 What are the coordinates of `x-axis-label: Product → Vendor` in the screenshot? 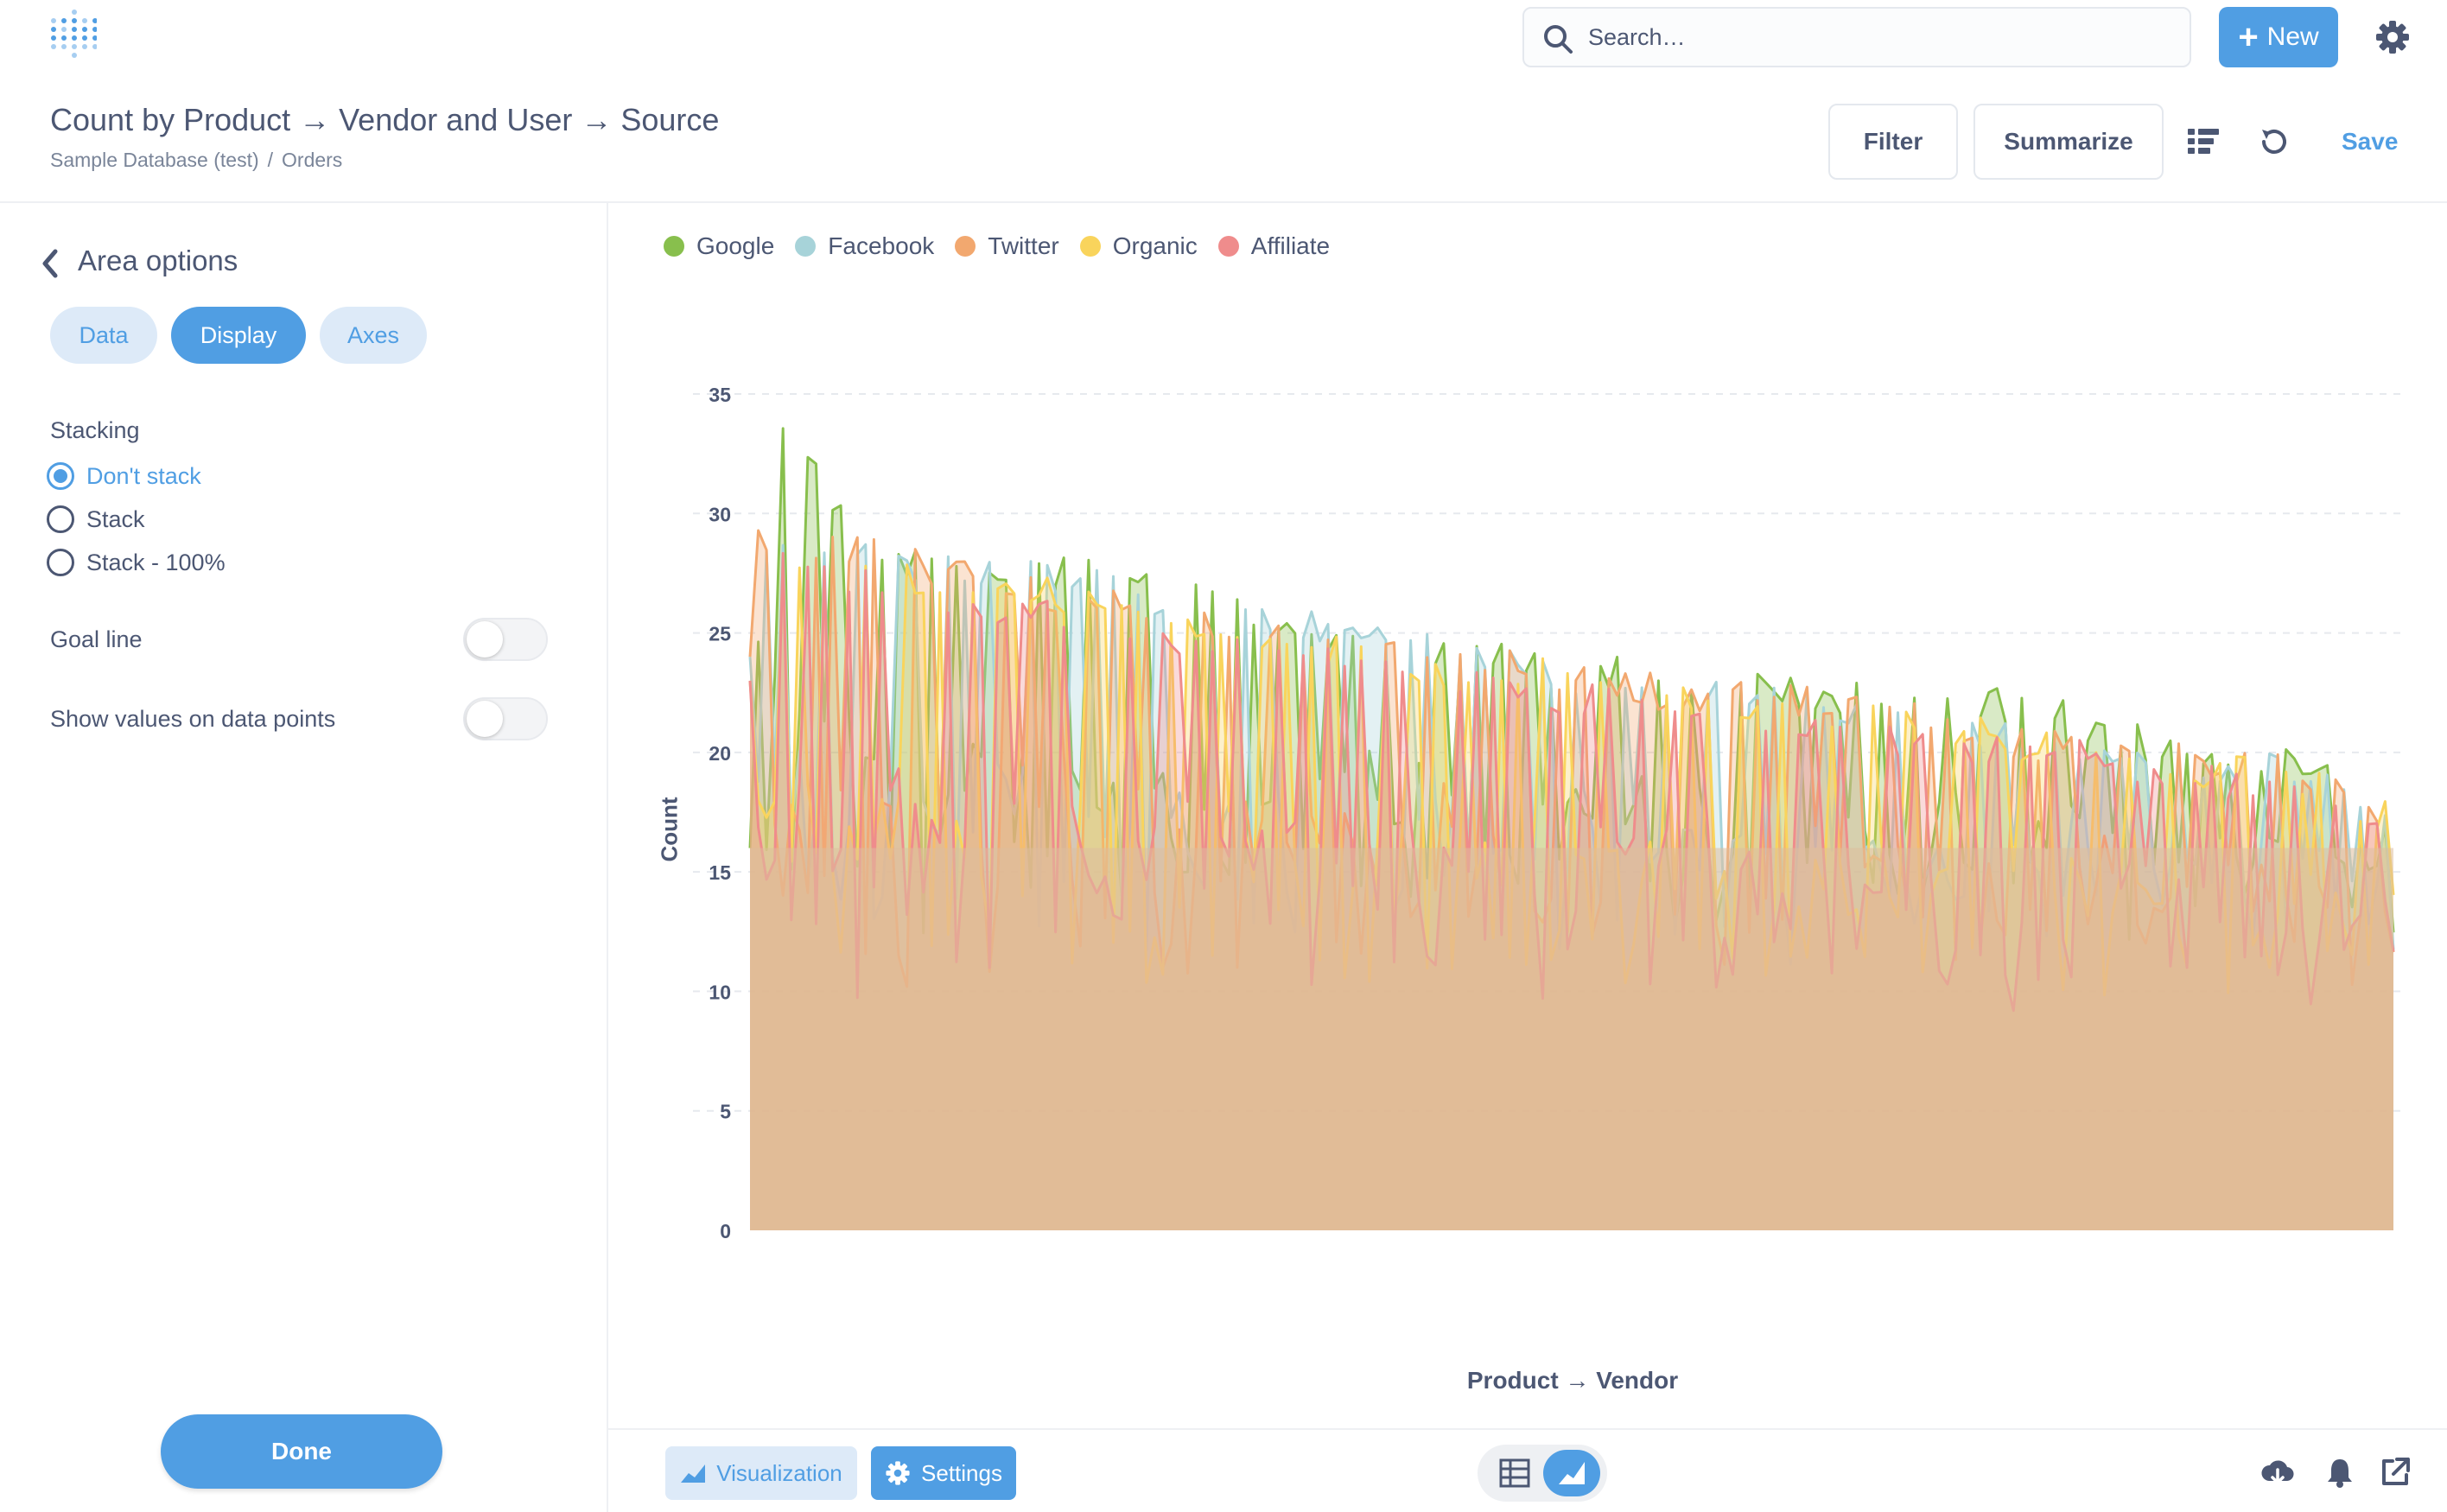 It's located at (1573, 1380).